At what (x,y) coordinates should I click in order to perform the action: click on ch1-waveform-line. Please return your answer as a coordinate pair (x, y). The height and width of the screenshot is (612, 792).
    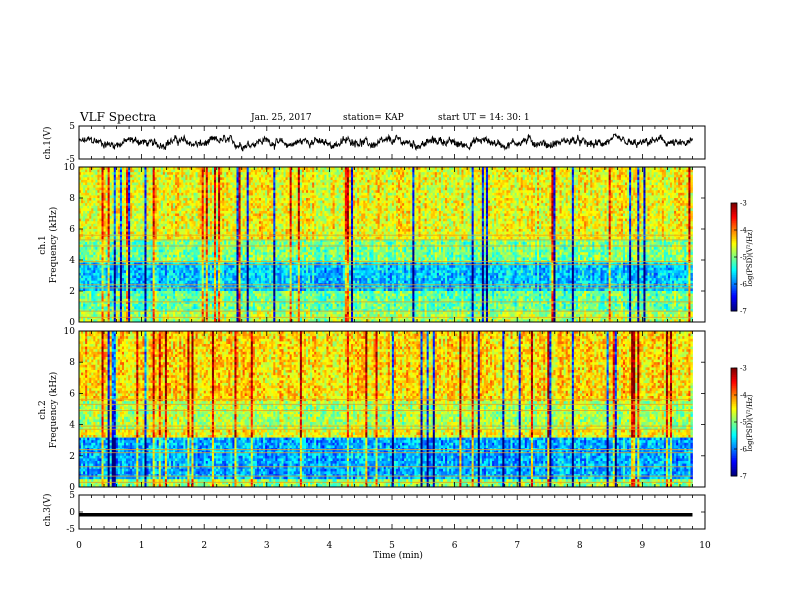
    Looking at the image, I should click on (386, 142).